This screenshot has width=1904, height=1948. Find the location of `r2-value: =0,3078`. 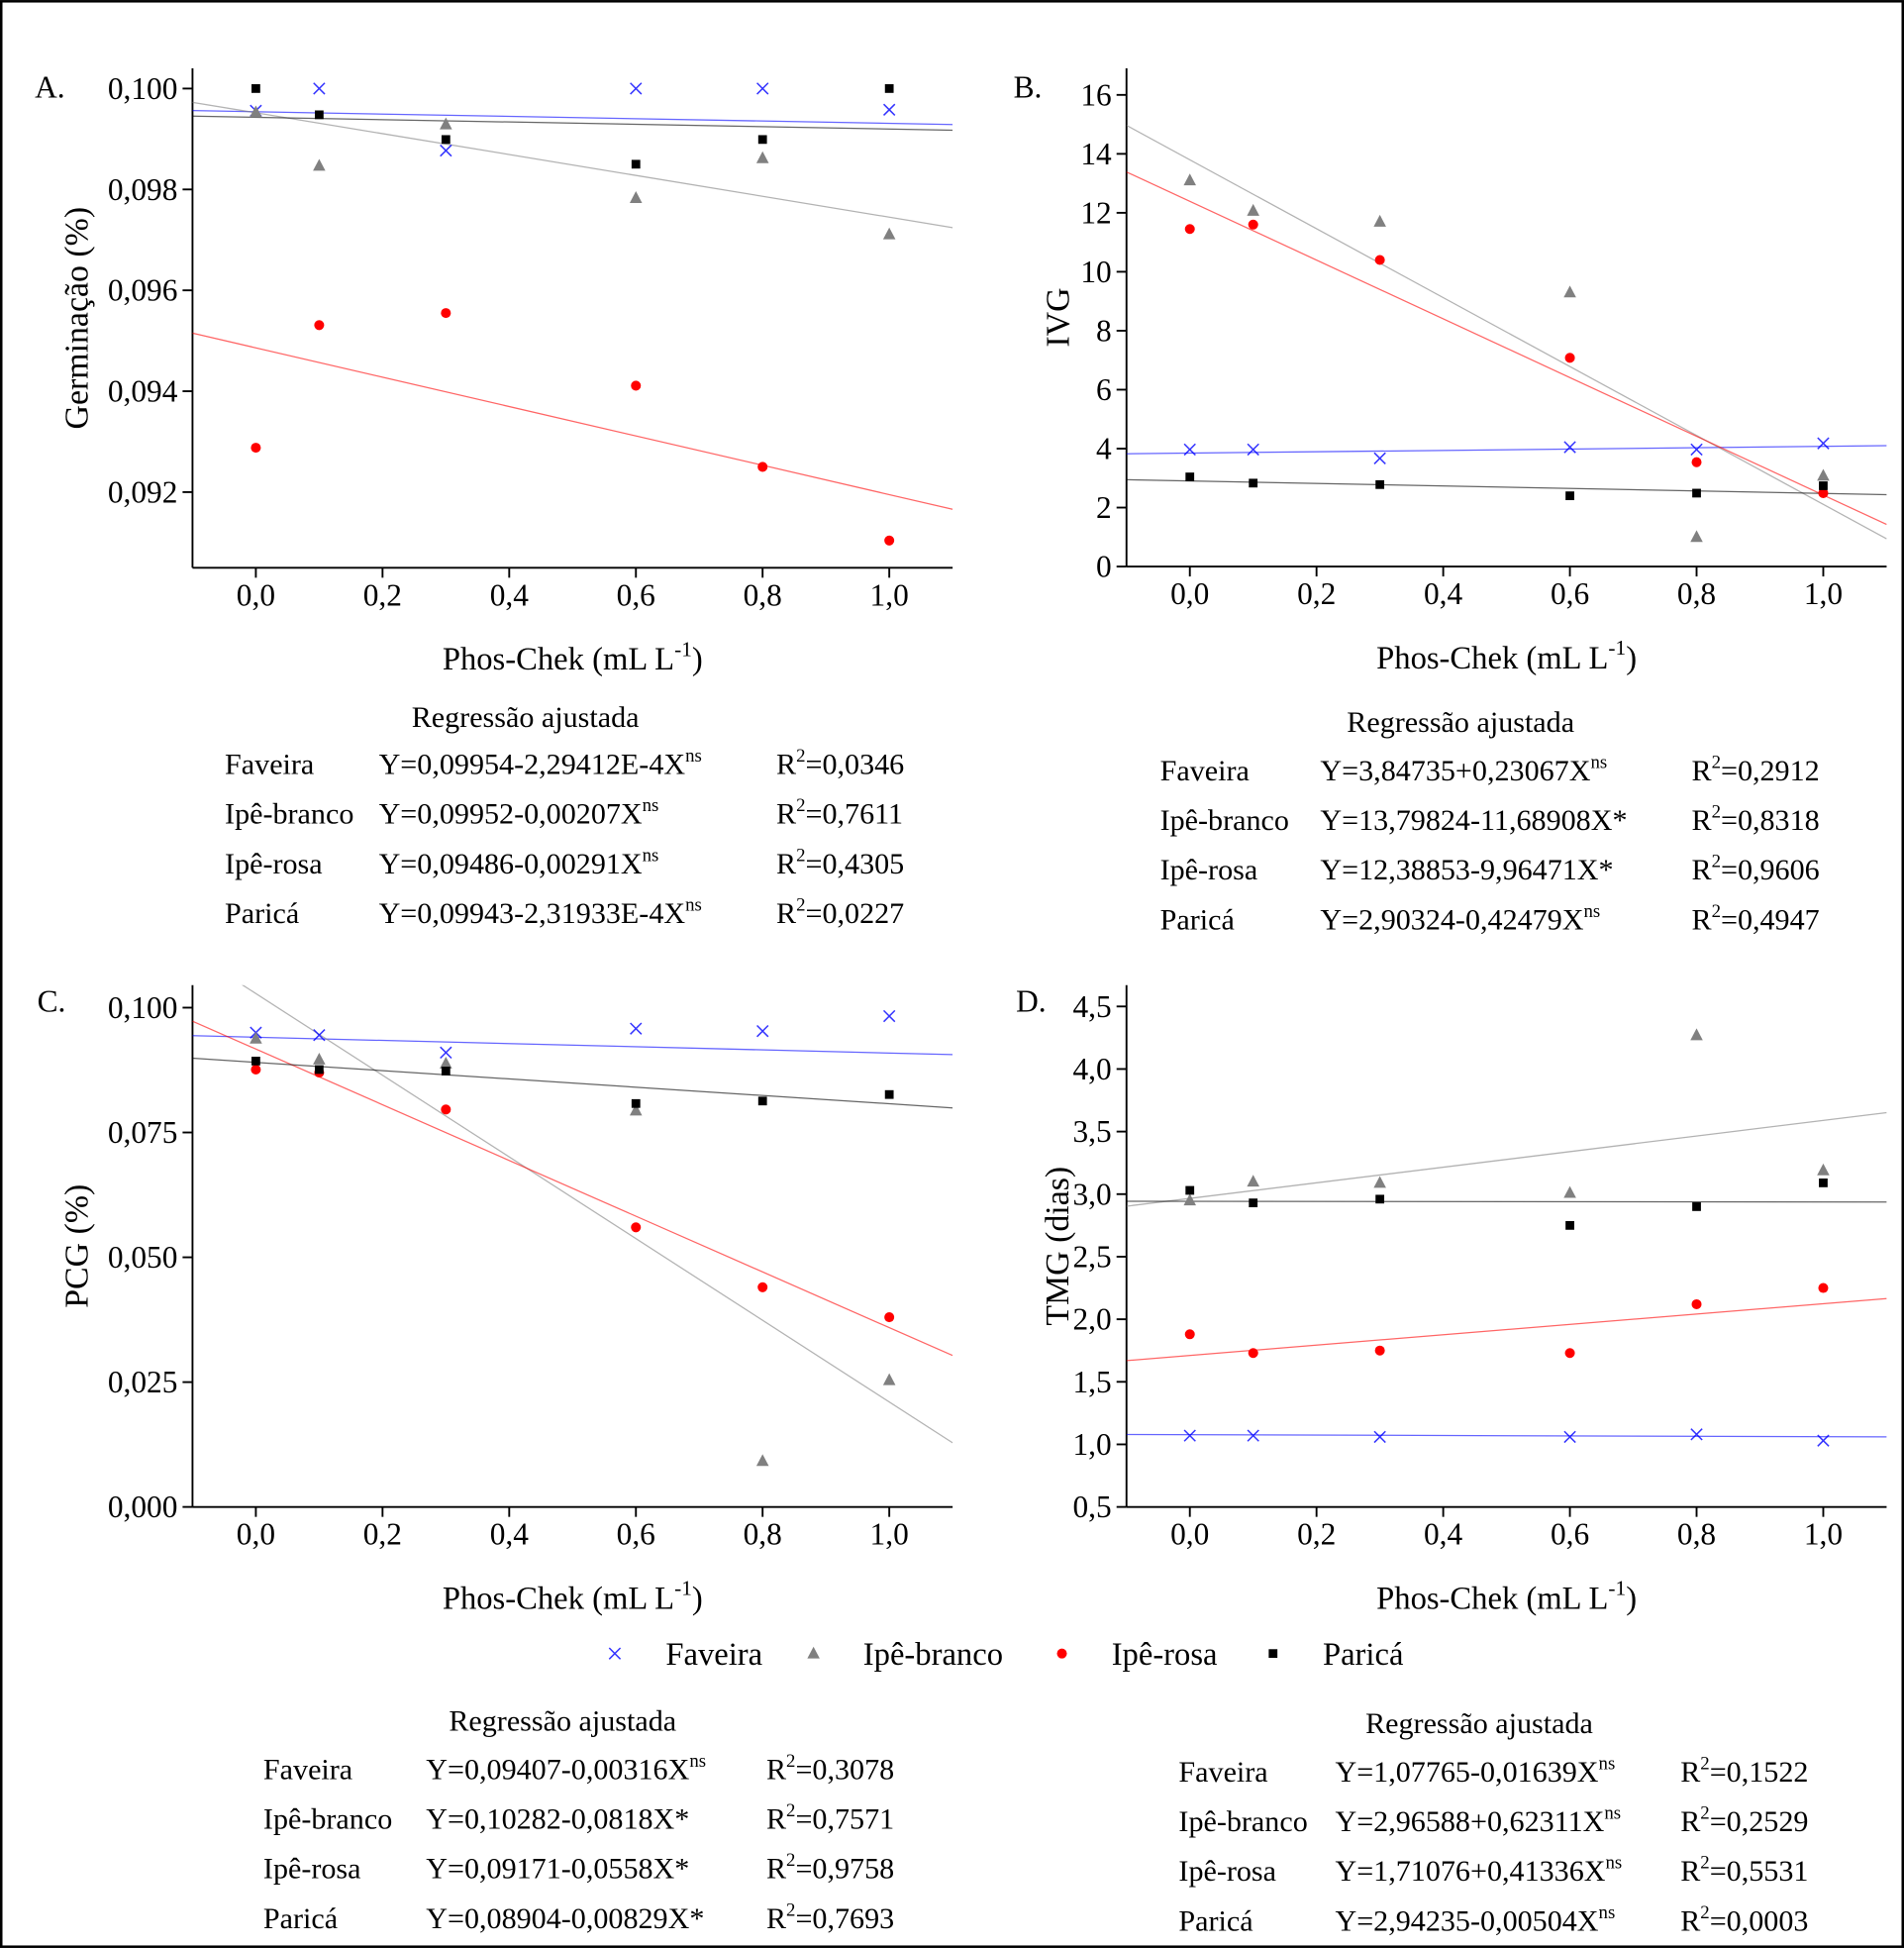

r2-value: =0,3078 is located at coordinates (844, 1769).